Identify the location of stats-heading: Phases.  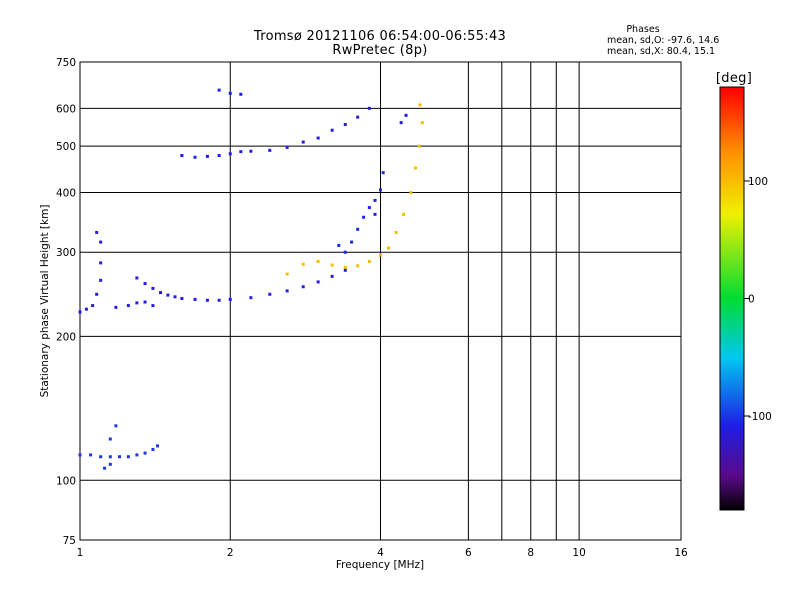
(642, 29).